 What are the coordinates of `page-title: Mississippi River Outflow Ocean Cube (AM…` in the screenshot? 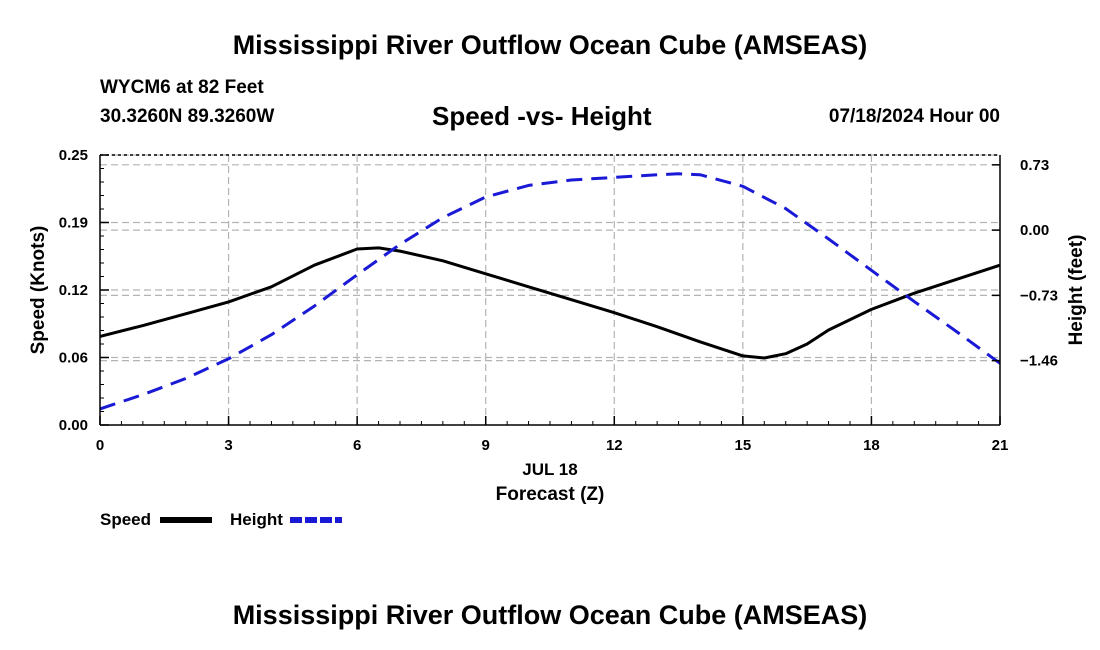 It's located at (550, 45).